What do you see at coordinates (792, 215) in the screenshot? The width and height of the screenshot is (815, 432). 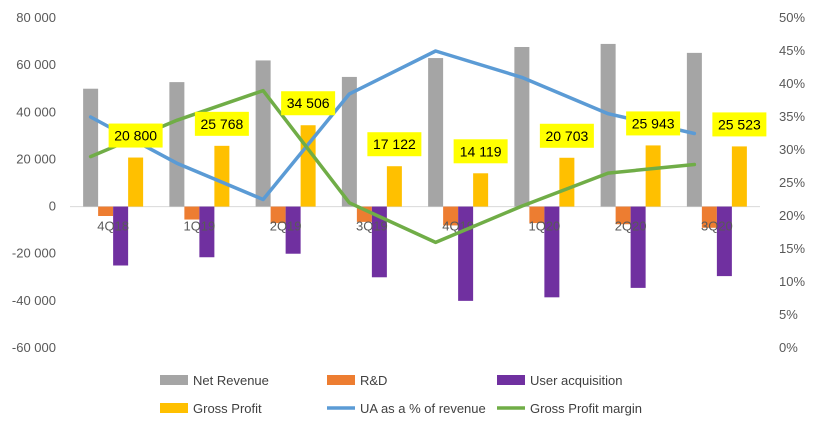 I see `right-tick-label: 20%` at bounding box center [792, 215].